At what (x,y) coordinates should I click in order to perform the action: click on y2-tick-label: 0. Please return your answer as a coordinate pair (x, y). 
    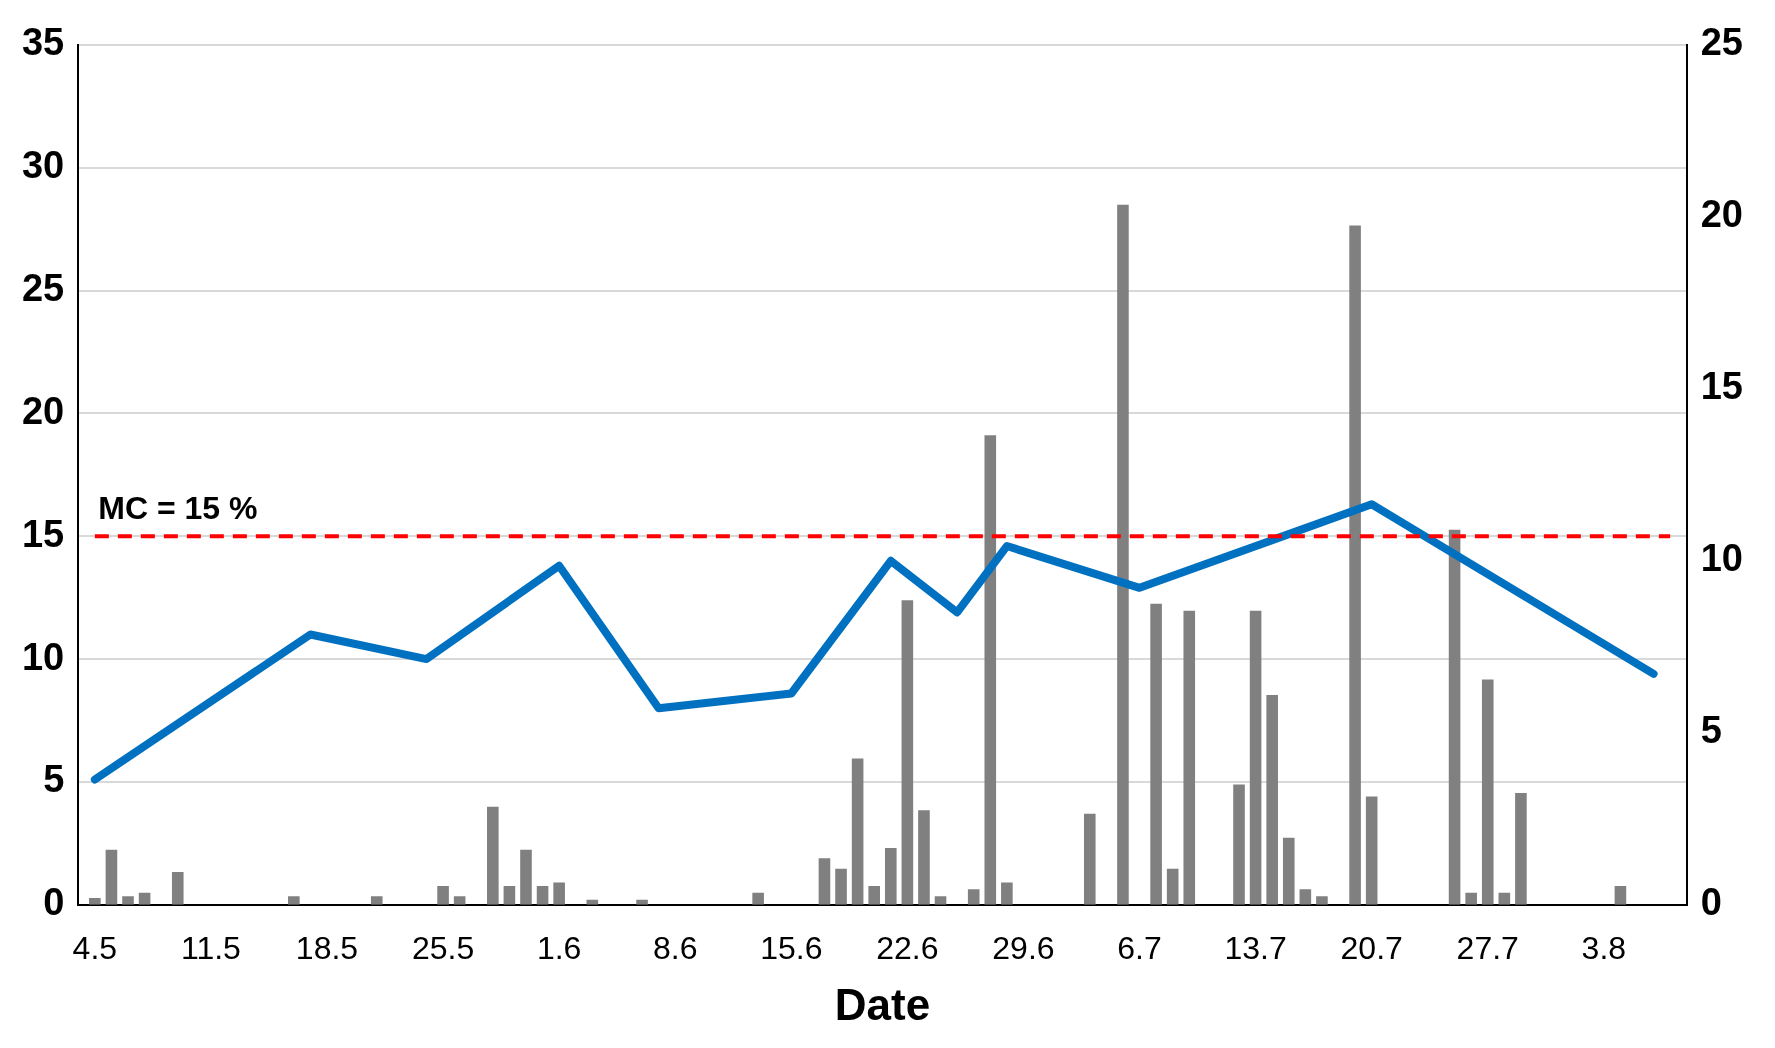
    Looking at the image, I should click on (1711, 902).